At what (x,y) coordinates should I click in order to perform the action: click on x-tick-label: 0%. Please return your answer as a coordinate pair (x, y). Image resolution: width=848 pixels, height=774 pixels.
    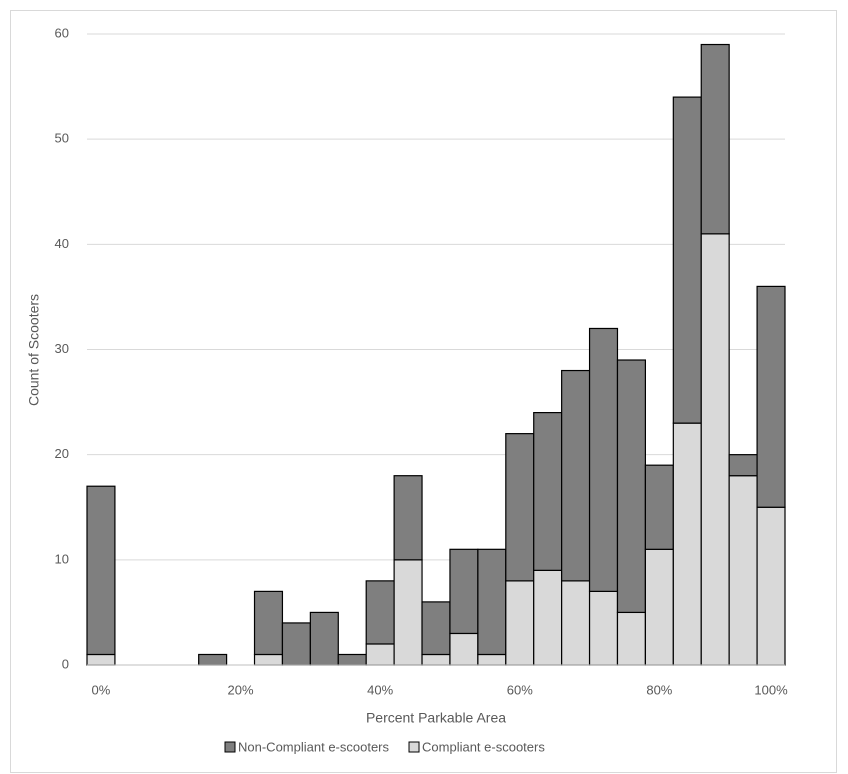
    Looking at the image, I should click on (101, 689).